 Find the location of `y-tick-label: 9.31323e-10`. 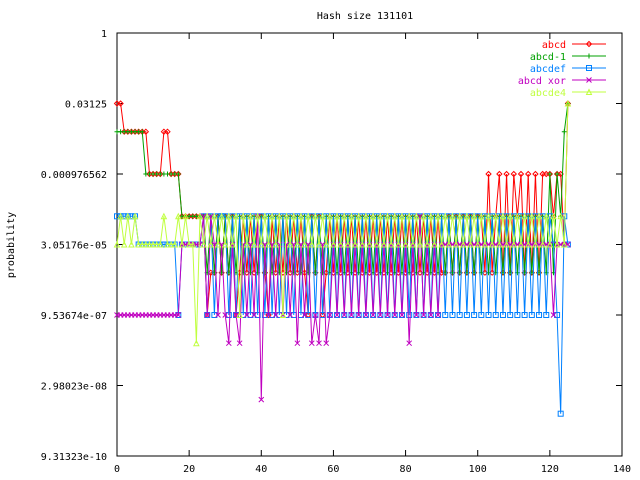

y-tick-label: 9.31323e-10 is located at coordinates (74, 457).